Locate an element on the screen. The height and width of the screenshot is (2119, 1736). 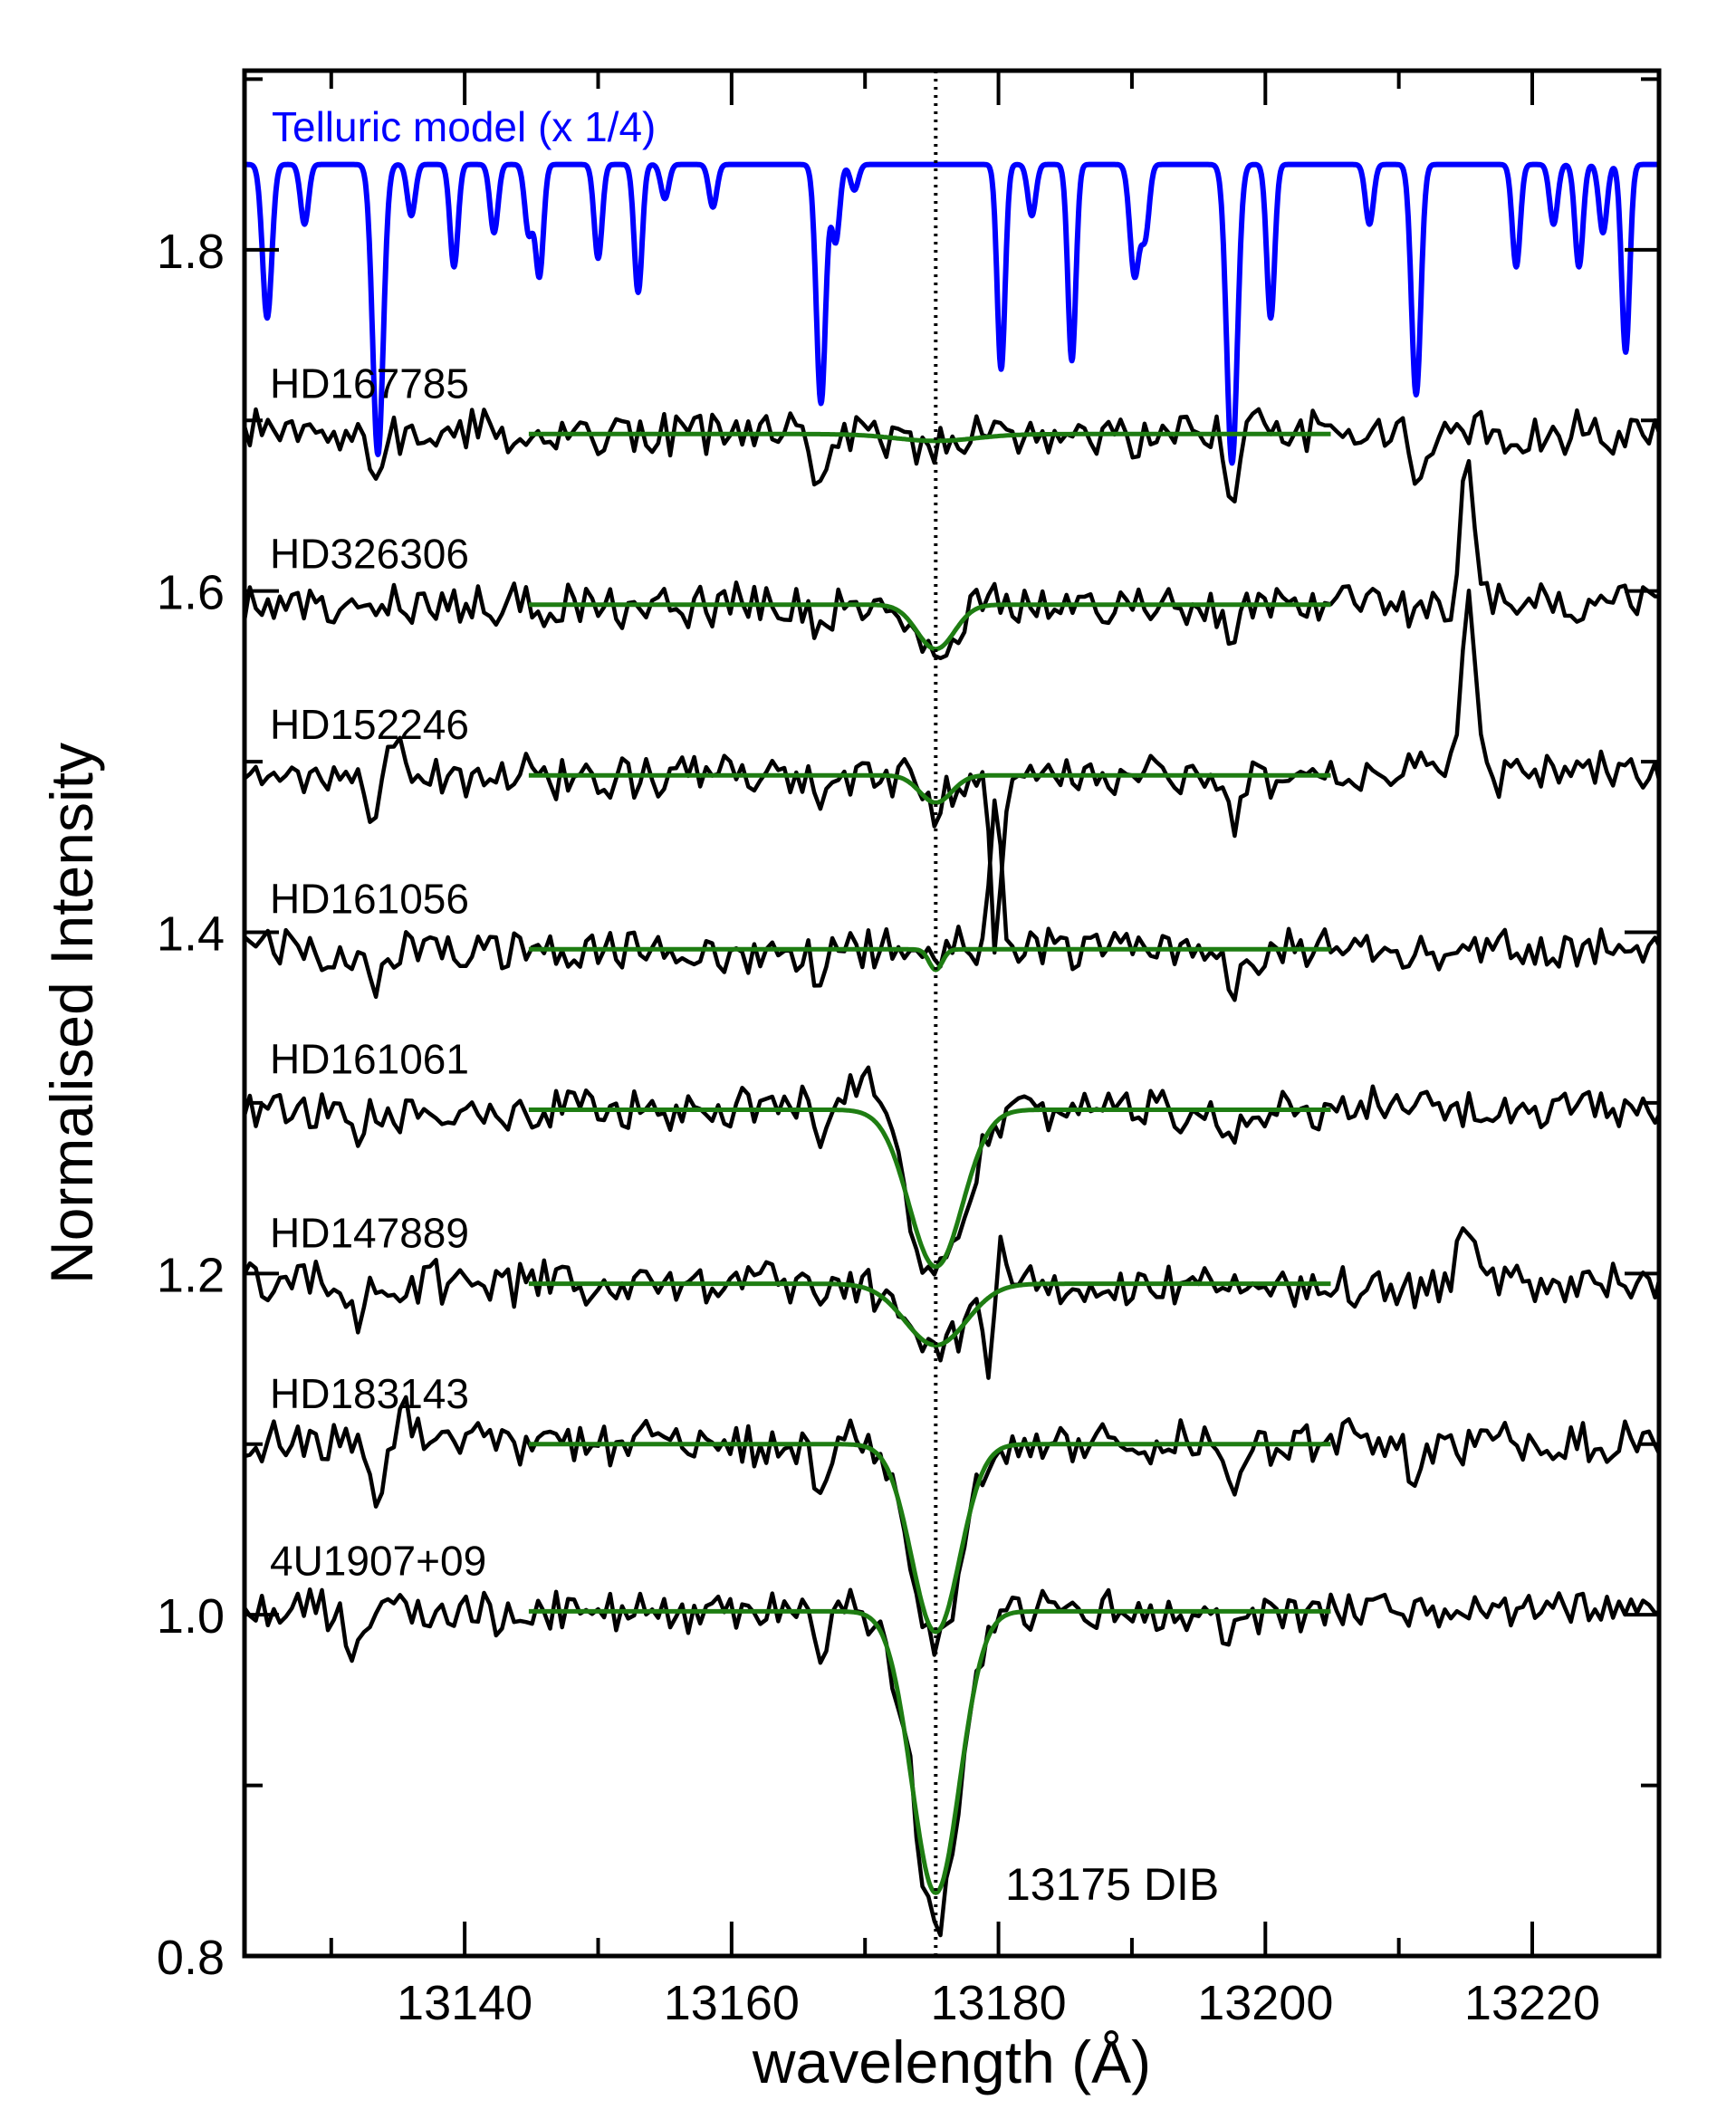
x-tick-label: 13200 is located at coordinates (1265, 2003).